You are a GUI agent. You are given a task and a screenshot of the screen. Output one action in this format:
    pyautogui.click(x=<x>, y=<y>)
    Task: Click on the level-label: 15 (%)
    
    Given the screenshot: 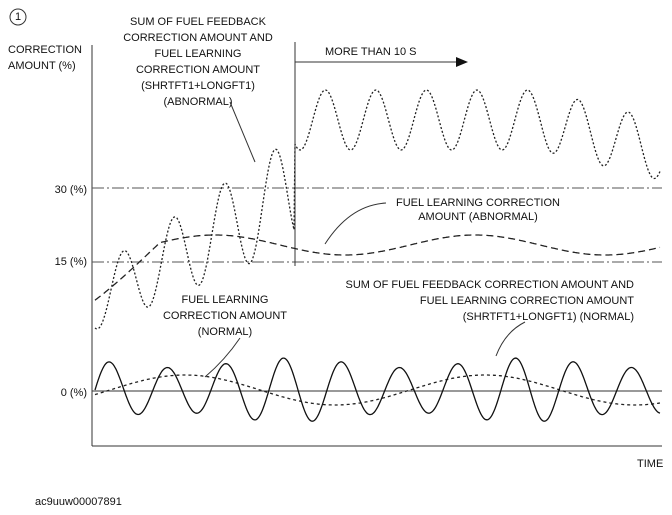 What is the action you would take?
    pyautogui.click(x=71, y=262)
    